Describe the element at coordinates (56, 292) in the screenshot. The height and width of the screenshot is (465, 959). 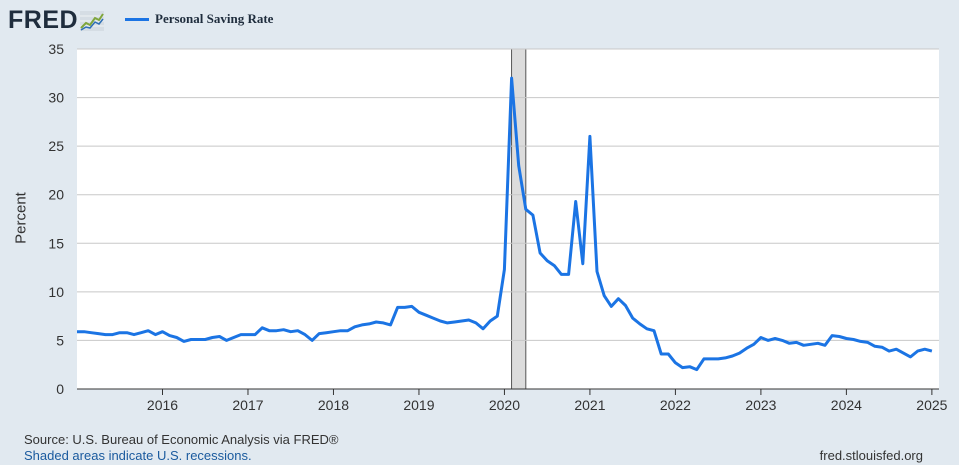
I see `y-tick-label: 10` at that location.